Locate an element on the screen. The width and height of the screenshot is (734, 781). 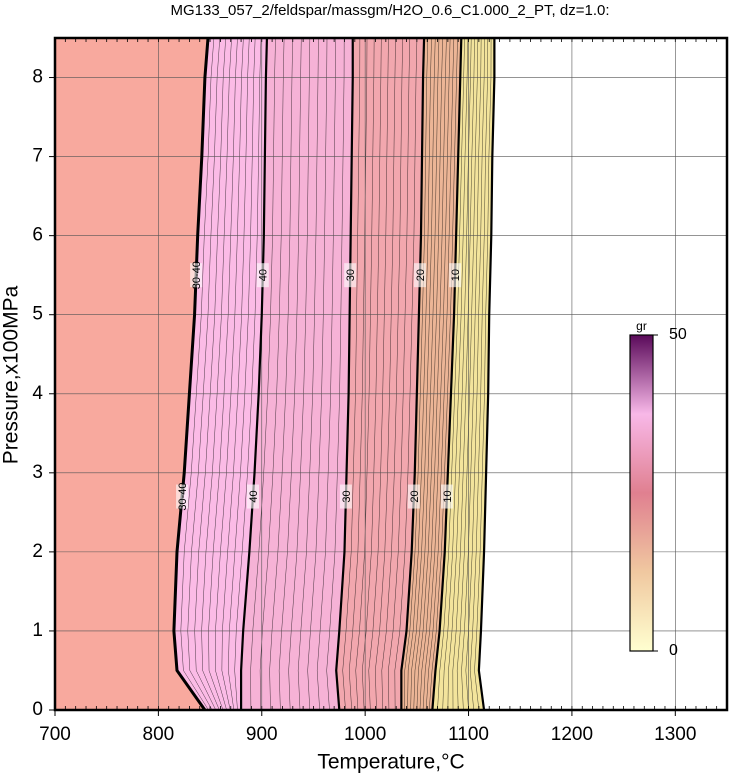
colorbar-tick-label: 0 is located at coordinates (673, 650).